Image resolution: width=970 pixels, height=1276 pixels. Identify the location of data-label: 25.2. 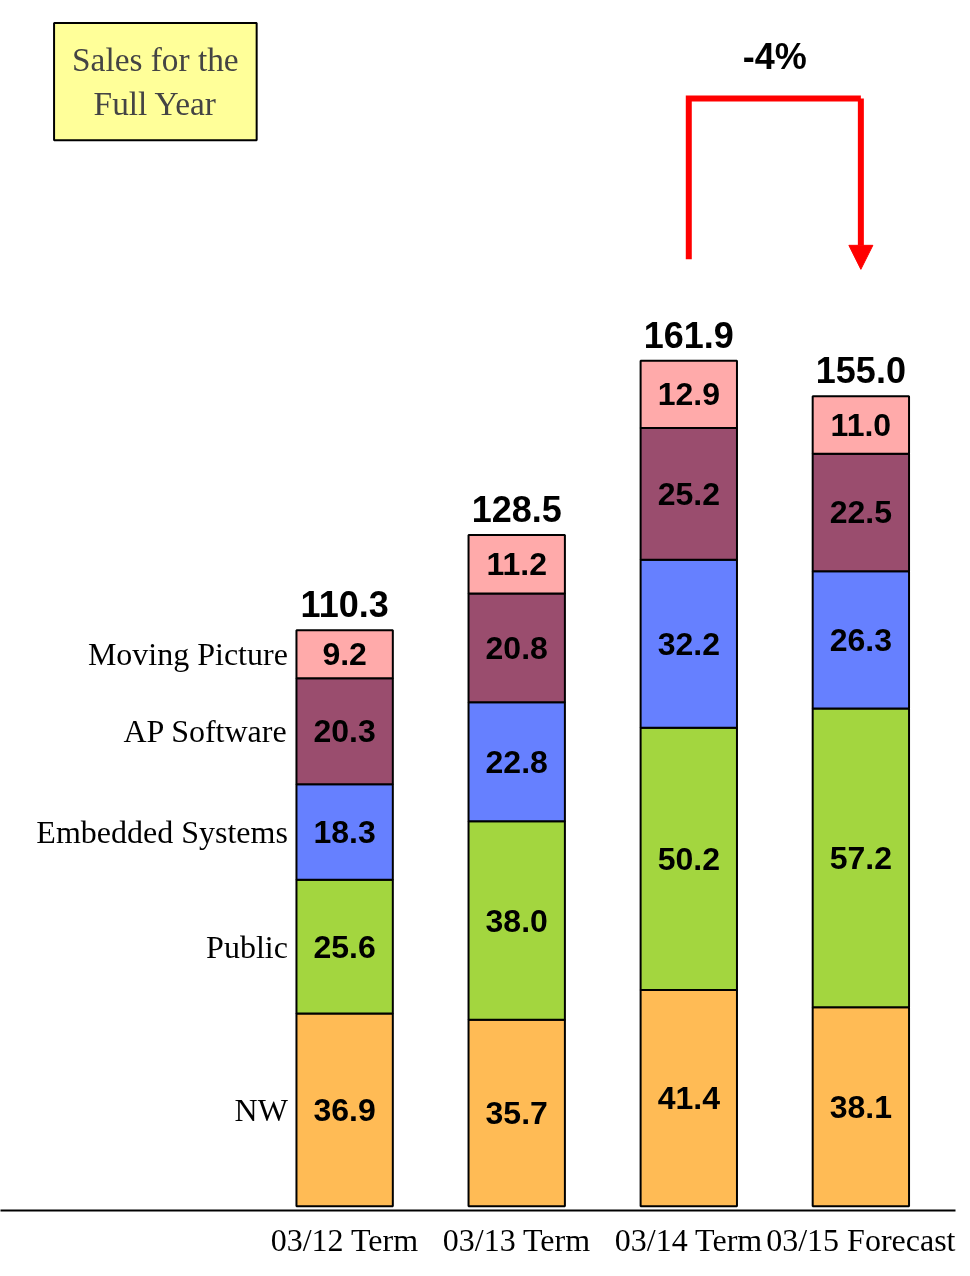
(688, 493).